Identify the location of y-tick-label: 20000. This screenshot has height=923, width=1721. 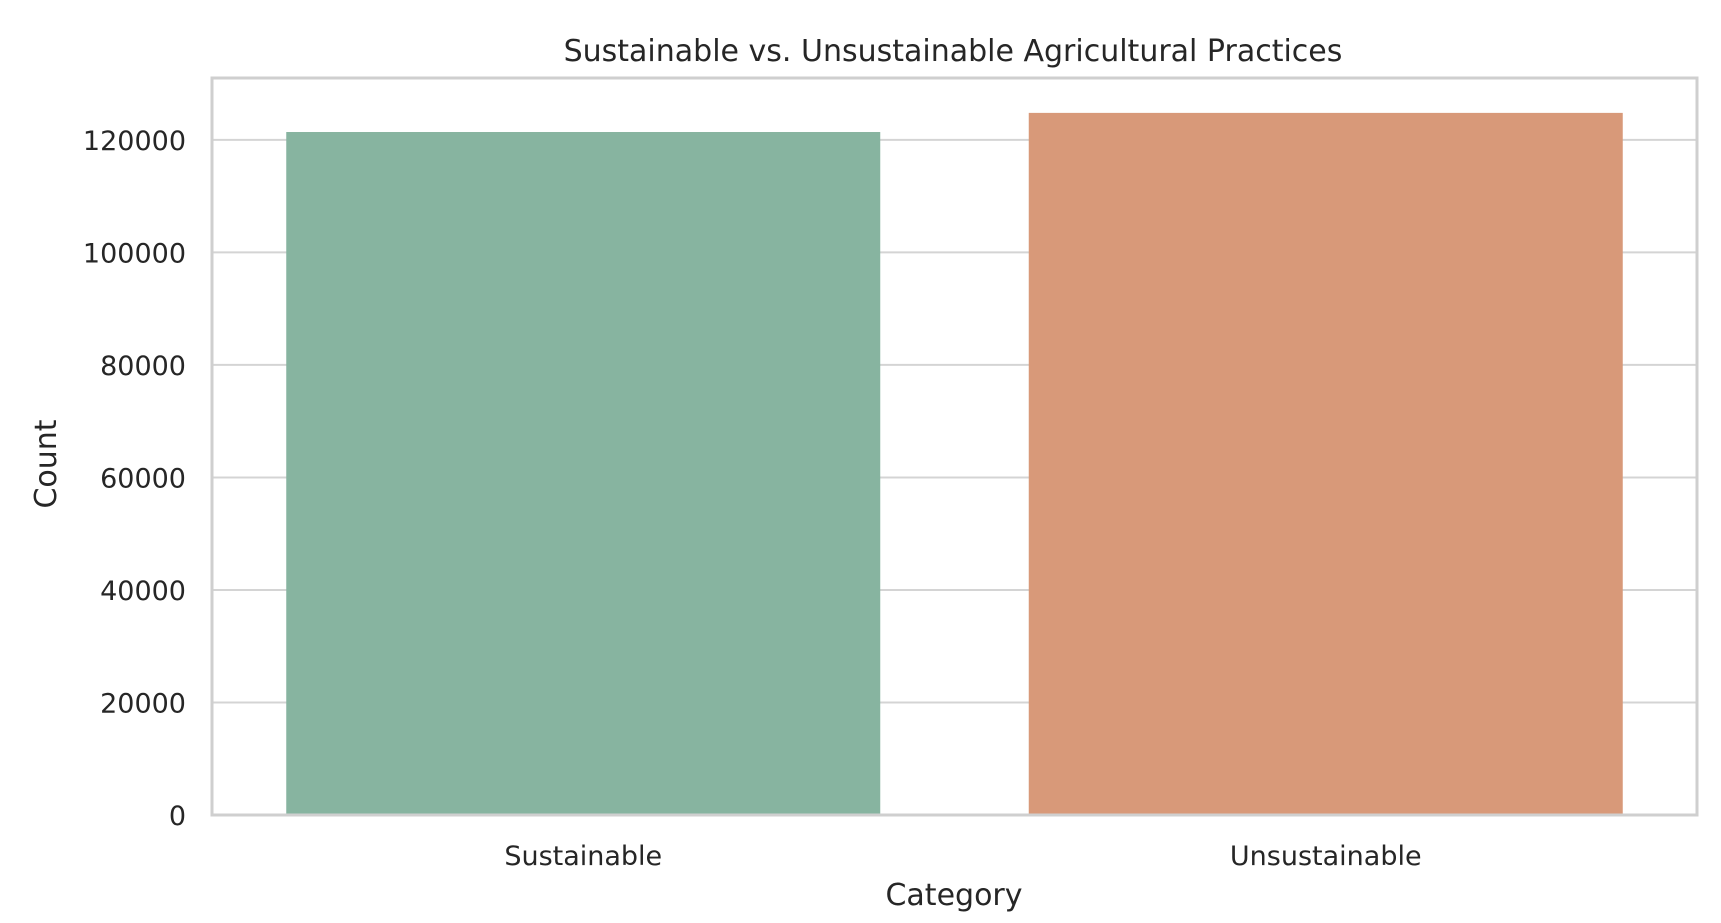
(143, 703).